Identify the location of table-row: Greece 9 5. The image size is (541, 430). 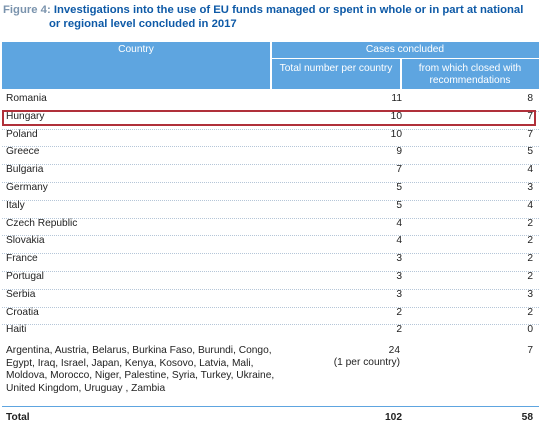
(270, 156).